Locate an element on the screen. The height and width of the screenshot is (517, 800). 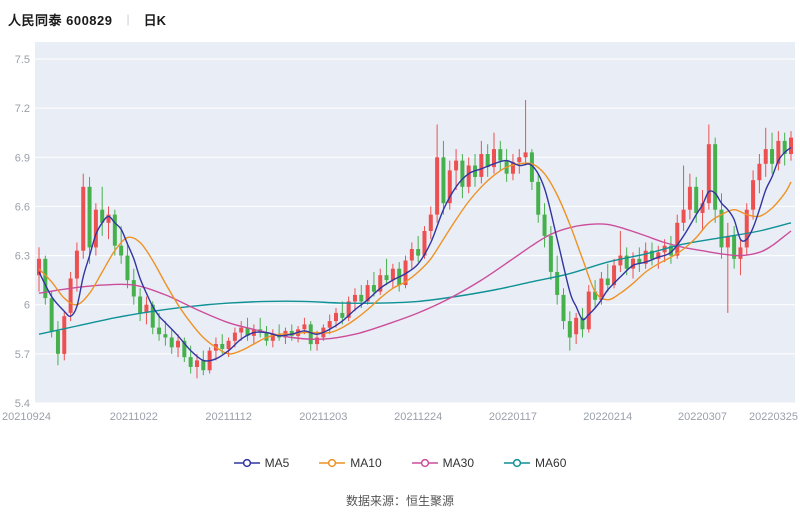
y-tick-label: 5.4 is located at coordinates (22, 404).